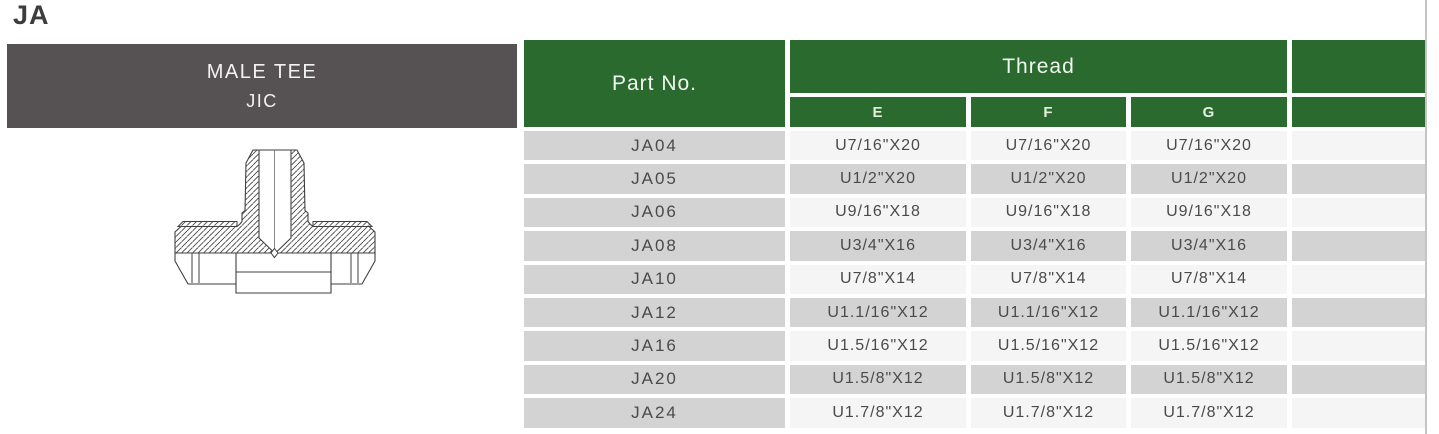 The height and width of the screenshot is (434, 1439). Describe the element at coordinates (878, 312) in the screenshot. I see `thread-e-cell: U1.1/16"X12` at that location.